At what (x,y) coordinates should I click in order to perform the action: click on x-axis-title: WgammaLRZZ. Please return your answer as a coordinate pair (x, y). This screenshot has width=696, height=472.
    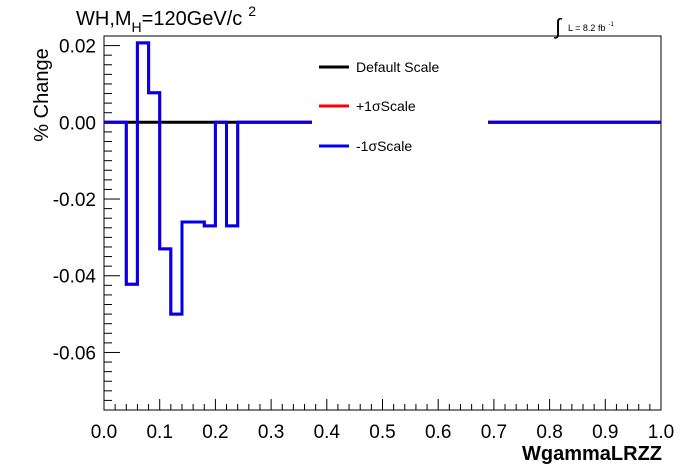
    Looking at the image, I should click on (592, 454).